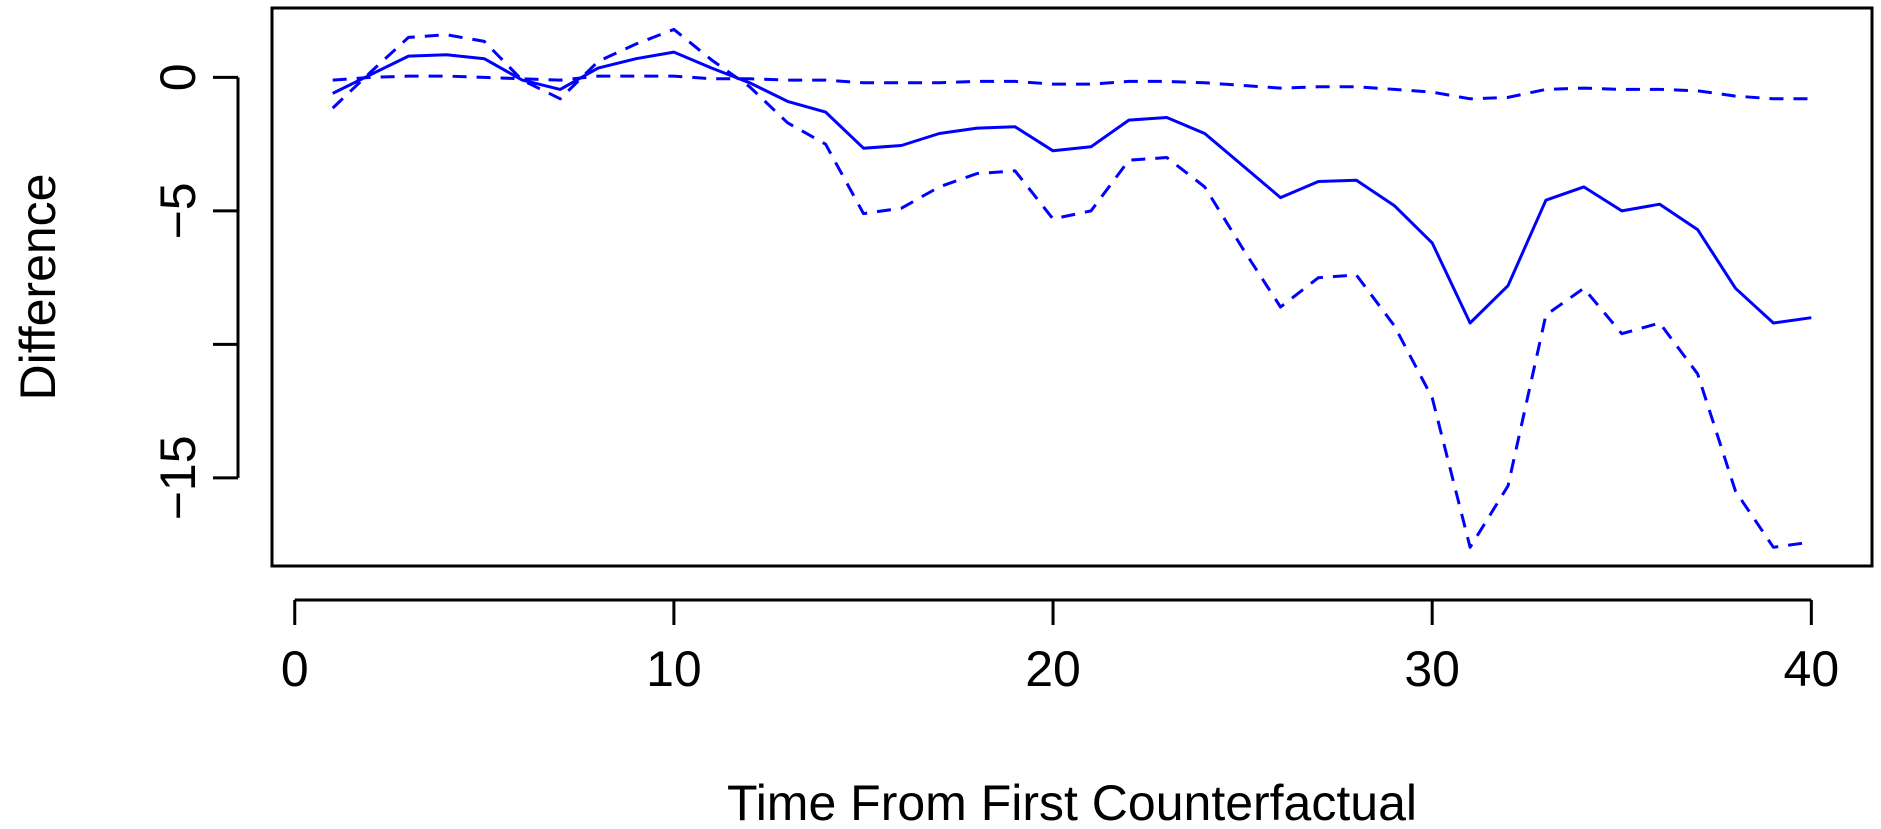  I want to click on x-axis-label: Time From First Counterfactual, so click(1072, 802).